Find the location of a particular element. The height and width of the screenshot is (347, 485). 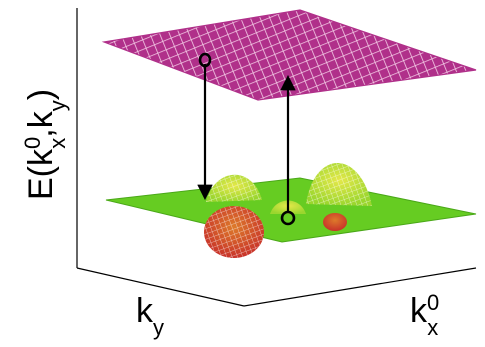

x-axis-label: k0 x is located at coordinates (424, 315).